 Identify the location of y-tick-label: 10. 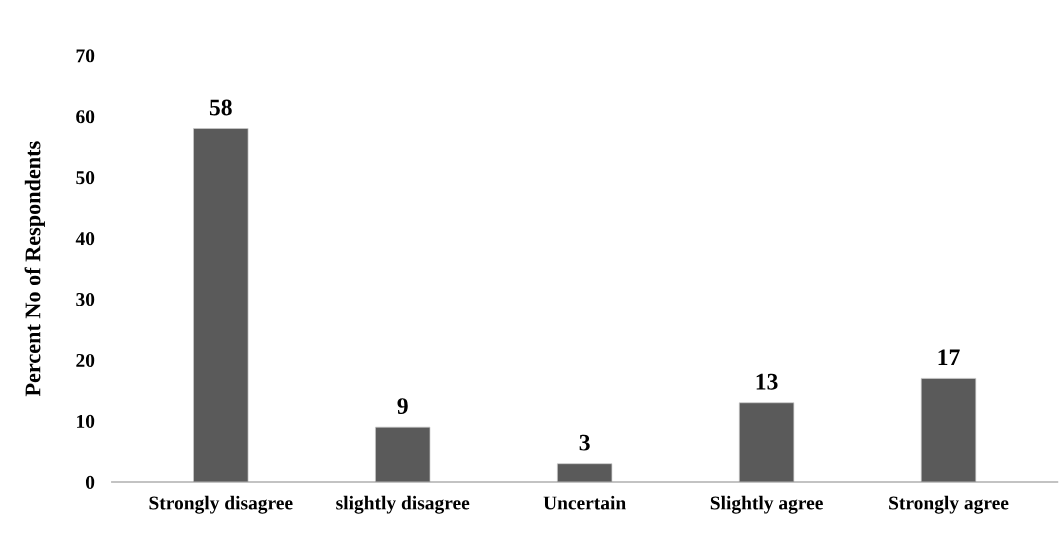
(86, 421).